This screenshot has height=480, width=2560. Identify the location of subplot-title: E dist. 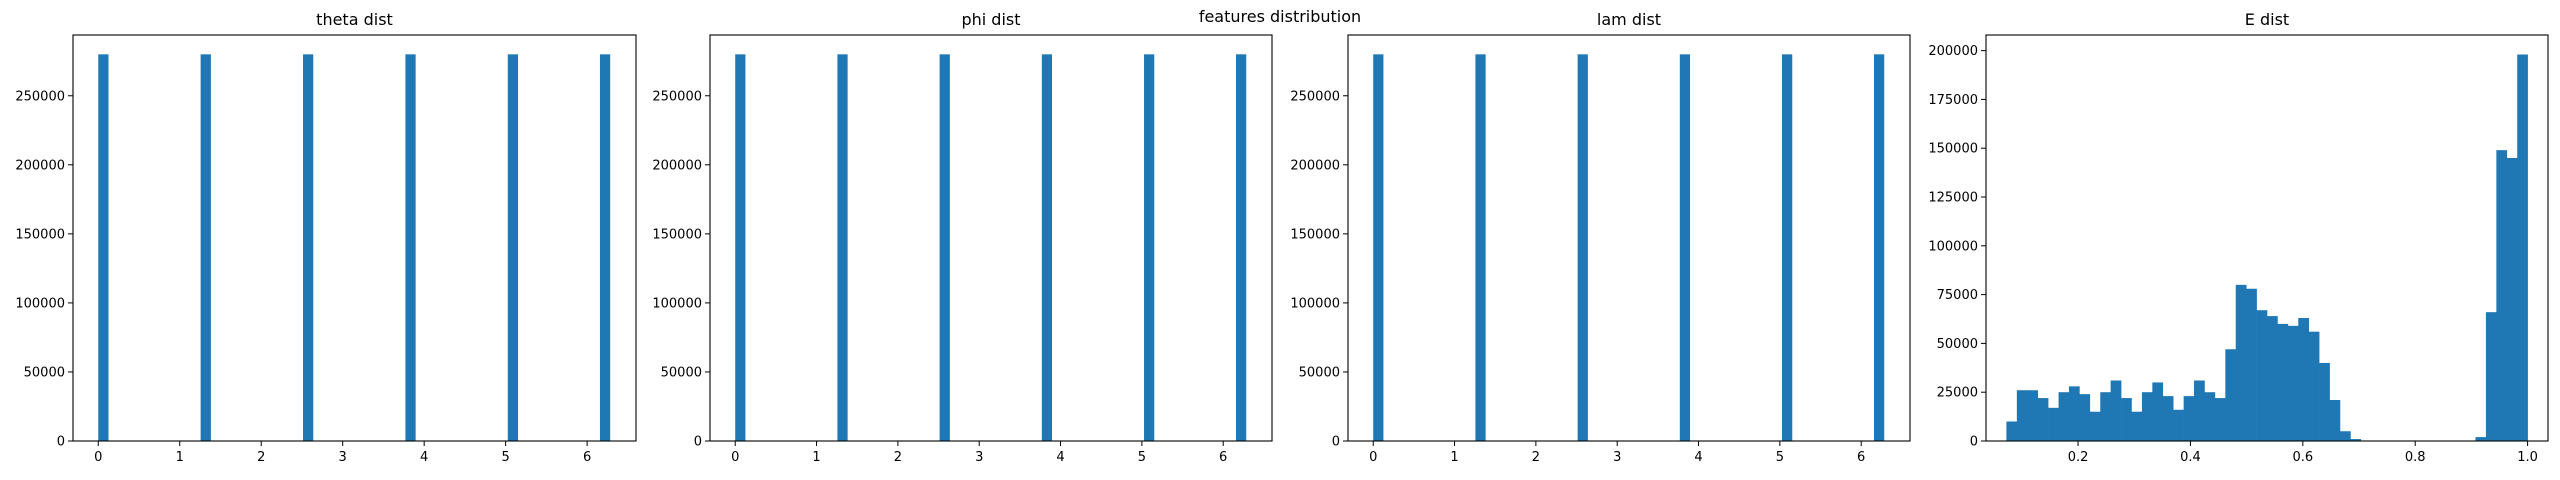
(2267, 19).